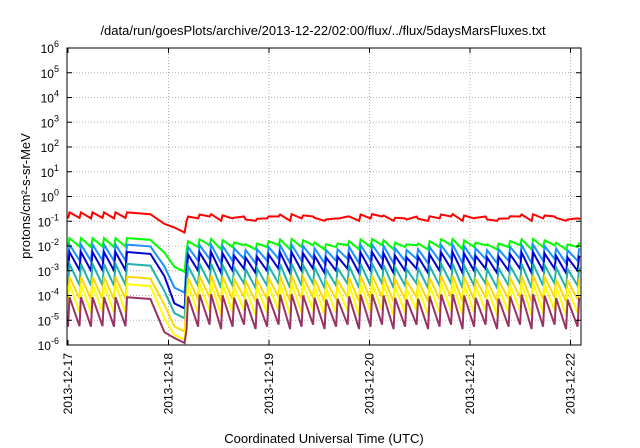 The width and height of the screenshot is (640, 448). I want to click on y-tick-label: 10⁻⁴, so click(48, 295).